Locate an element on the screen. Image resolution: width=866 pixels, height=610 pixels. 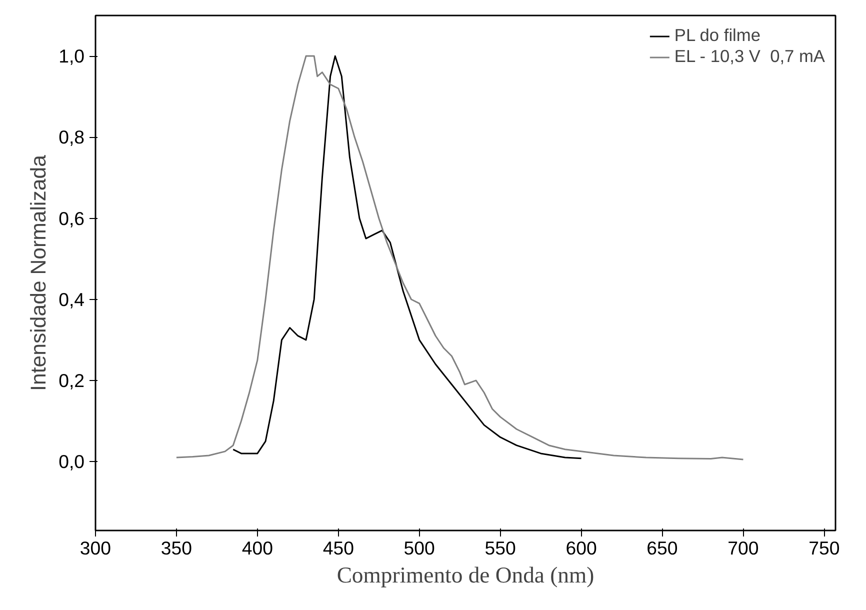
legend-label: PL do filme is located at coordinates (717, 35).